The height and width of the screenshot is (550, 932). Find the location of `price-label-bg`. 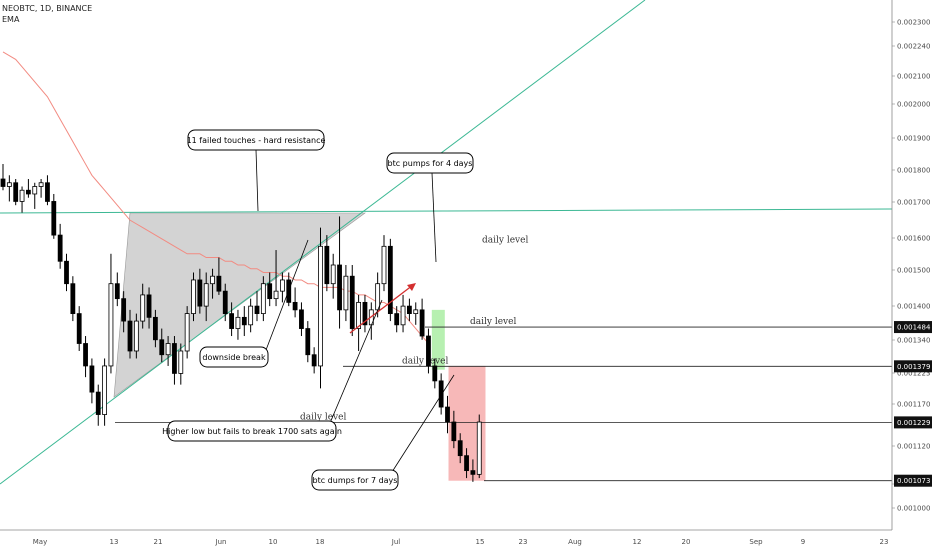

price-label-bg is located at coordinates (913, 327).